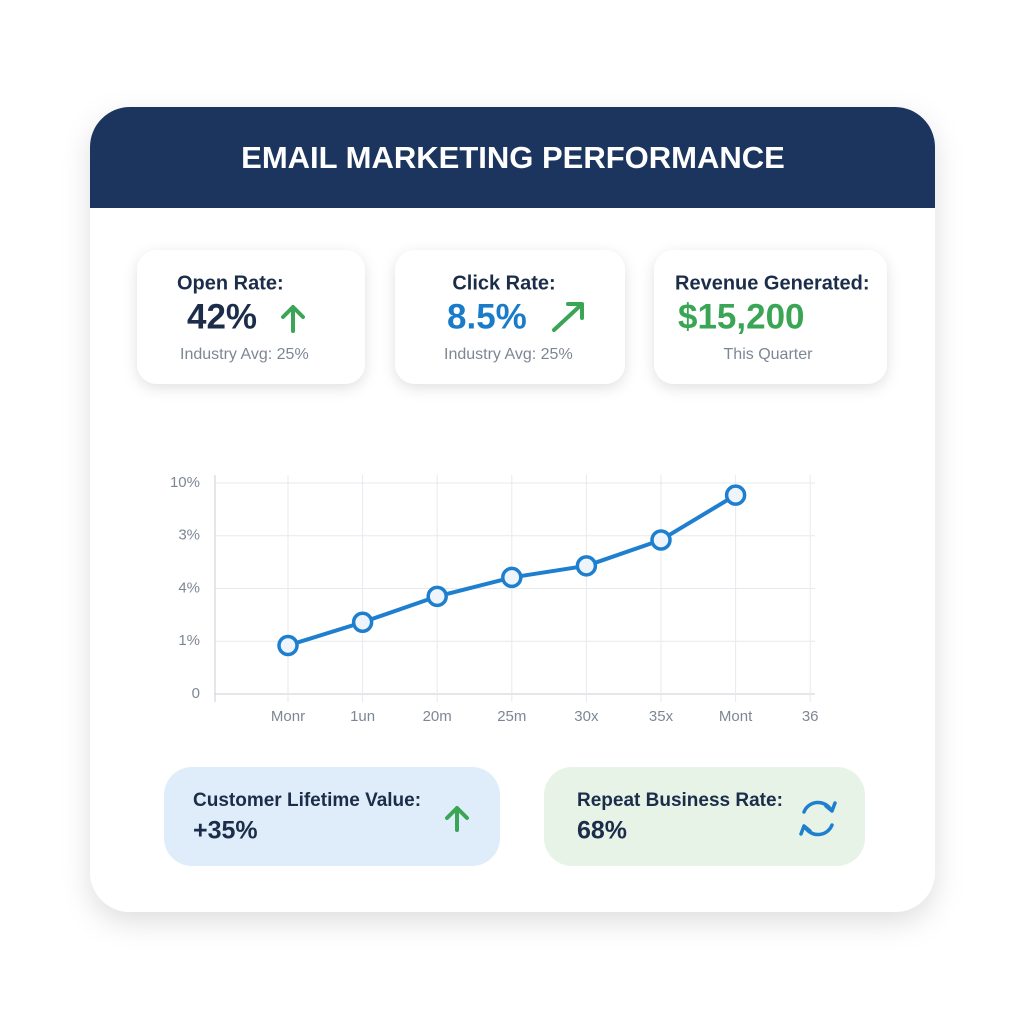  What do you see at coordinates (568, 317) in the screenshot?
I see `trend-arrow-icon` at bounding box center [568, 317].